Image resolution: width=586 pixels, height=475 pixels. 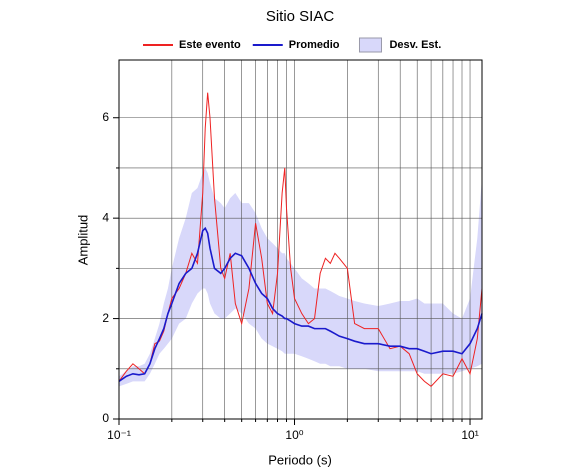 I want to click on legend-label: Desv. Est., so click(x=415, y=45).